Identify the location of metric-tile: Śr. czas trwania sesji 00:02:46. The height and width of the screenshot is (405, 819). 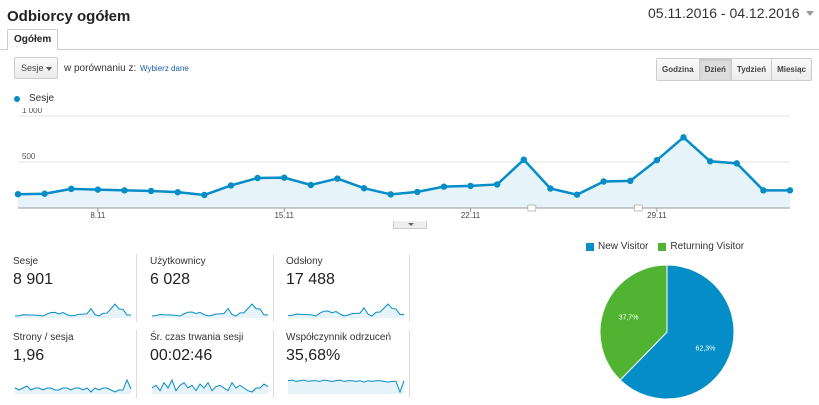
(212, 364).